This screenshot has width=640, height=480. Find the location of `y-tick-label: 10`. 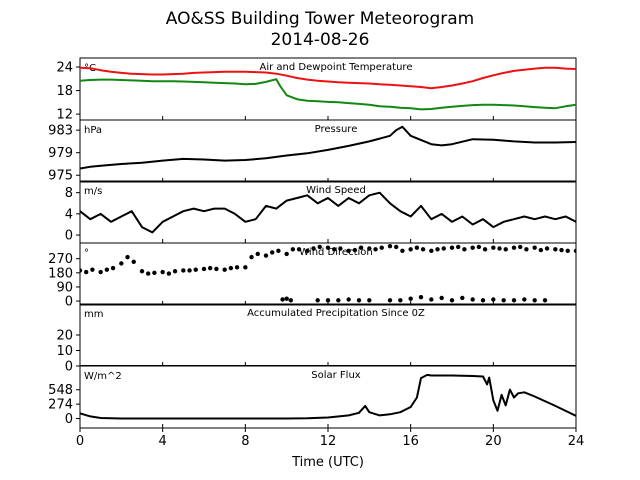

y-tick-label: 10 is located at coordinates (64, 351).